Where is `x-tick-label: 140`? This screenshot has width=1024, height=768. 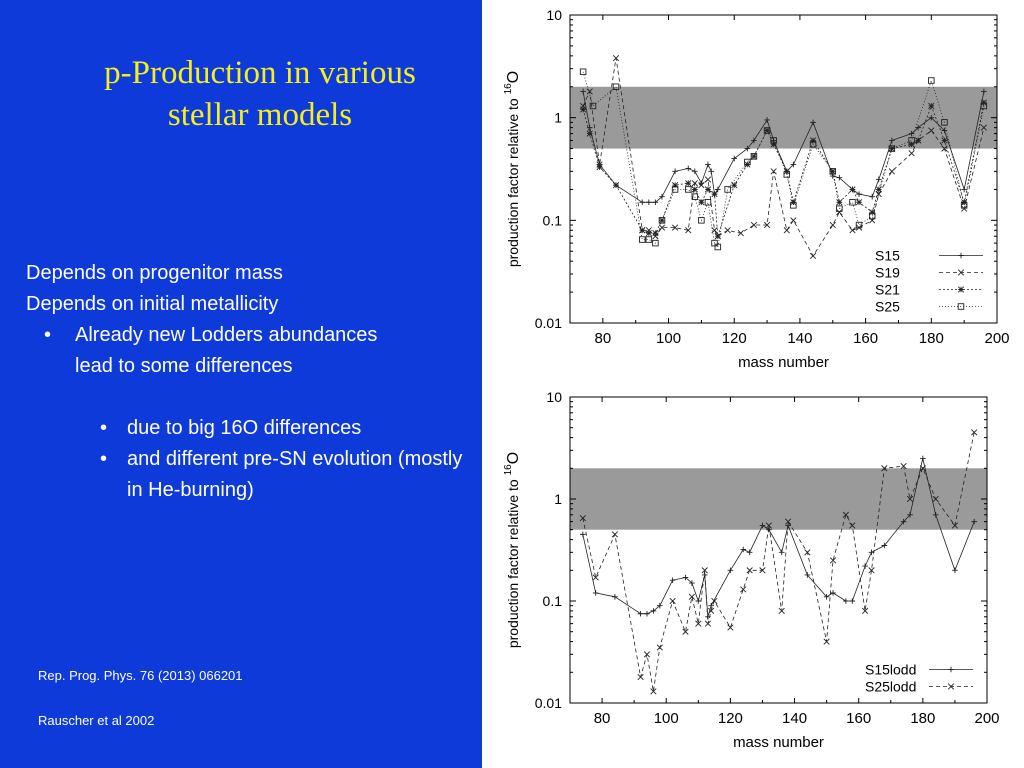 x-tick-label: 140 is located at coordinates (799, 338).